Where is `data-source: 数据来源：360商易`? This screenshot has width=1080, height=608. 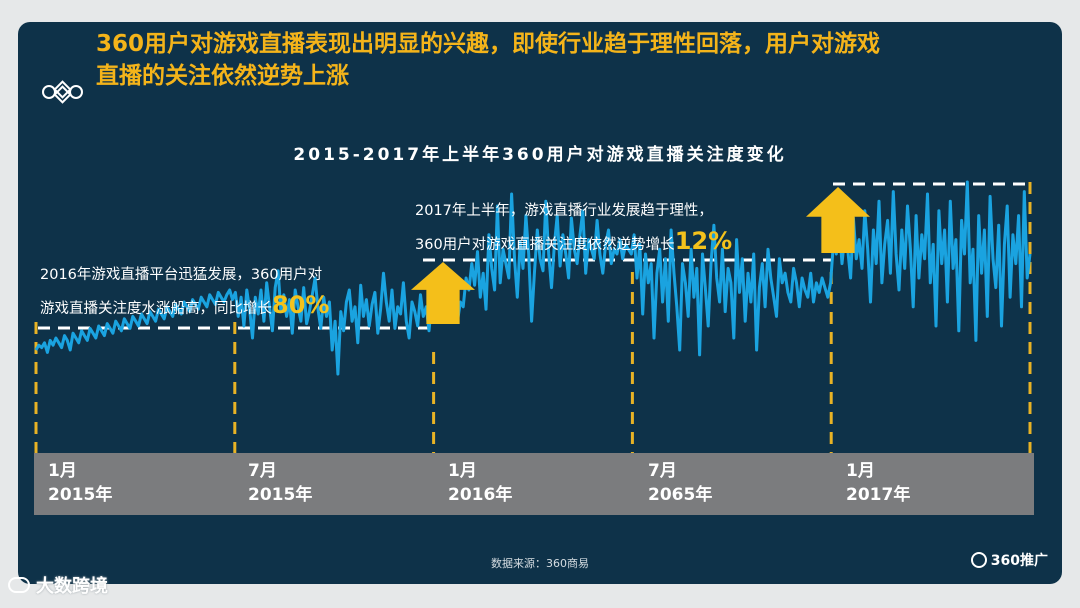 data-source: 数据来源：360商易 is located at coordinates (540, 563).